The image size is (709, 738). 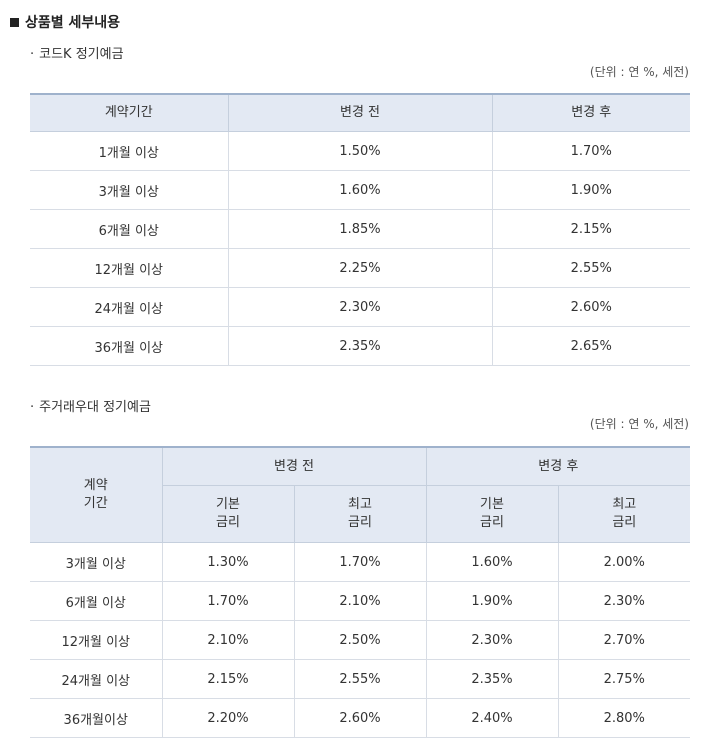 I want to click on table-row: 6개월 이상 1.85% 2.15%, so click(x=360, y=229).